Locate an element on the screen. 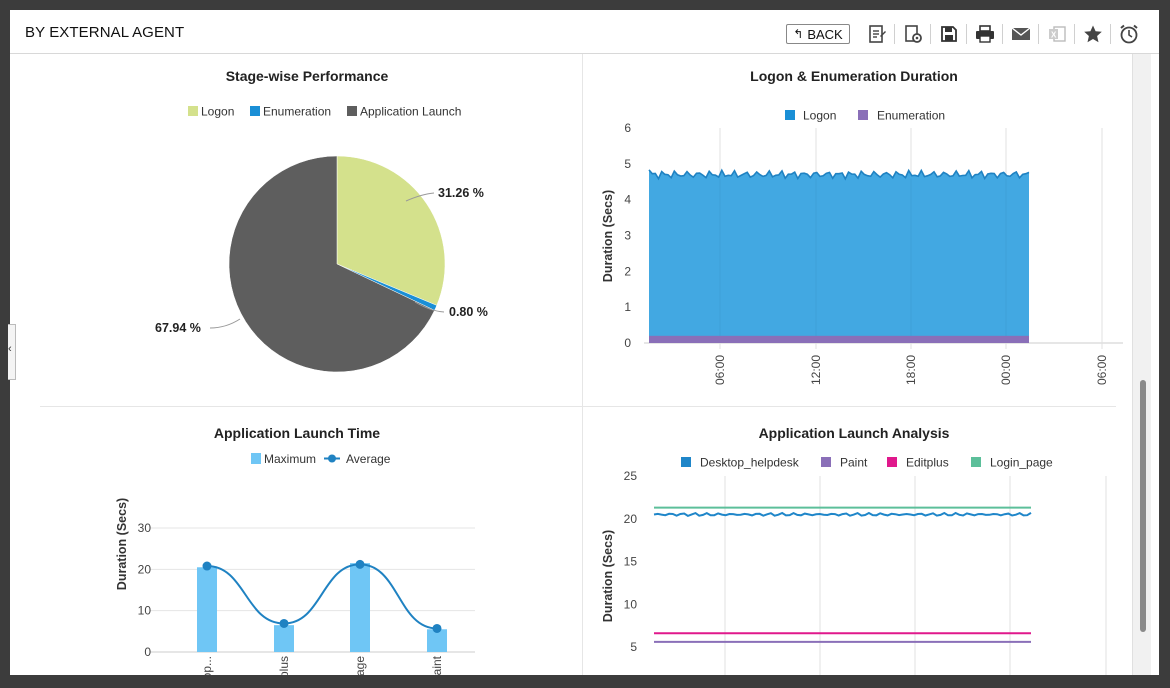 The height and width of the screenshot is (688, 1170). y-axis-ticks: 5 10 15 20 25 is located at coordinates (631, 561).